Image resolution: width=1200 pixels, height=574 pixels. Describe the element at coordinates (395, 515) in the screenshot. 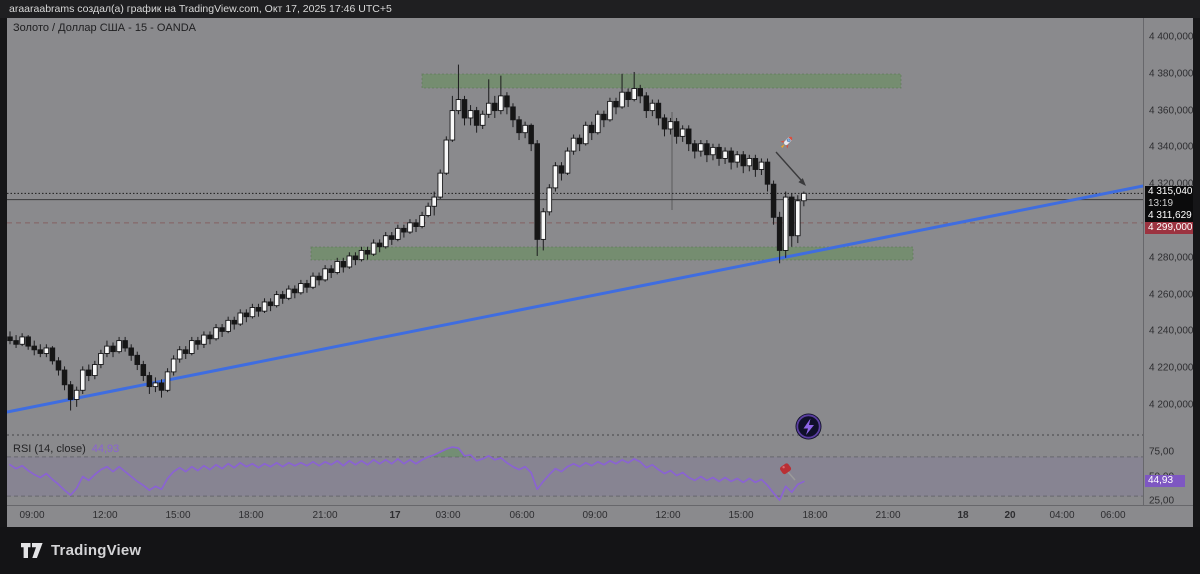

I see `time-tick: 17` at that location.